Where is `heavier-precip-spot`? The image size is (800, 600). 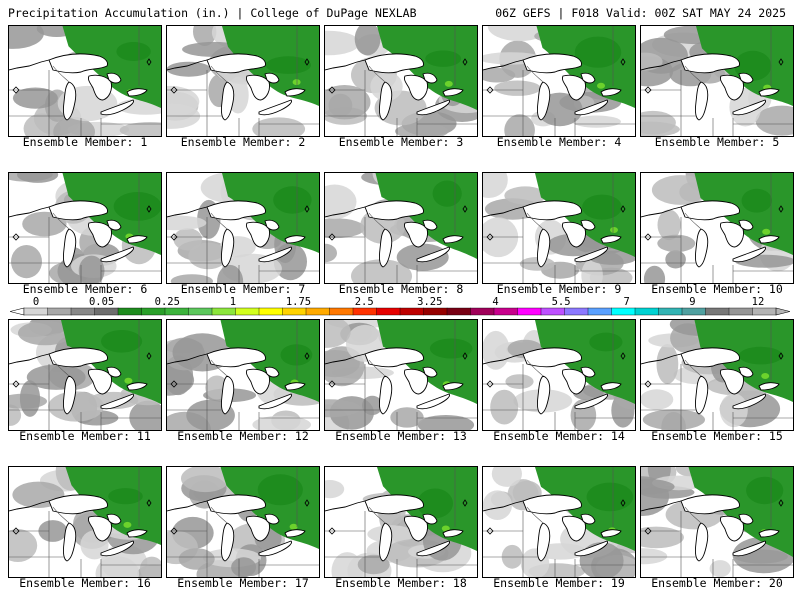 heavier-precip-spot is located at coordinates (293, 526).